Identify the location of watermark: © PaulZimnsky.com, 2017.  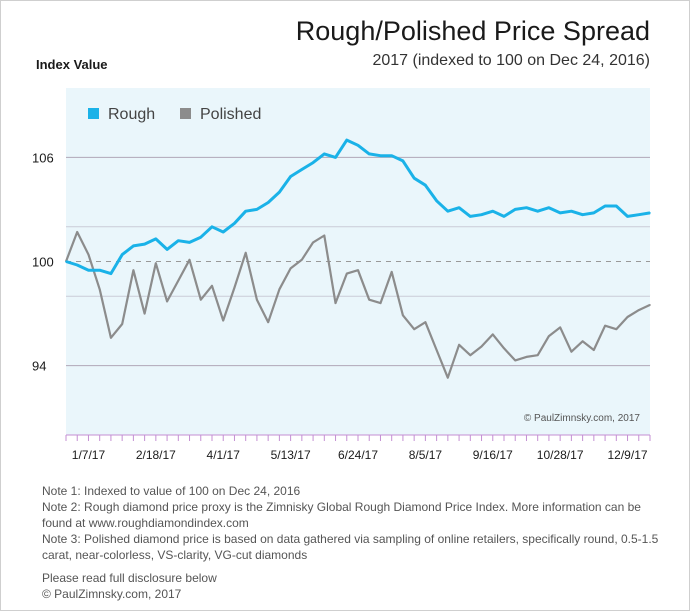
(582, 418).